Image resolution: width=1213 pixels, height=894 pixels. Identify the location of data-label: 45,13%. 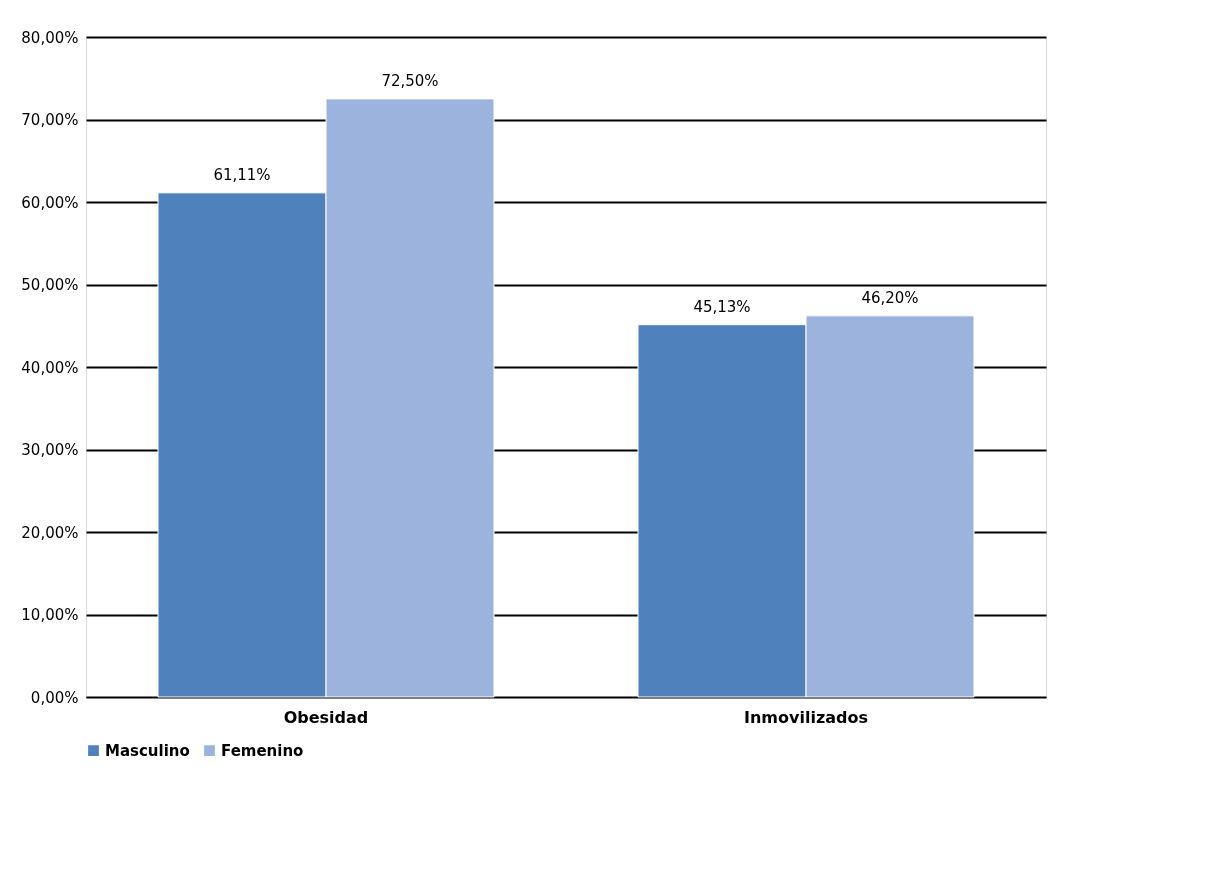
(722, 306).